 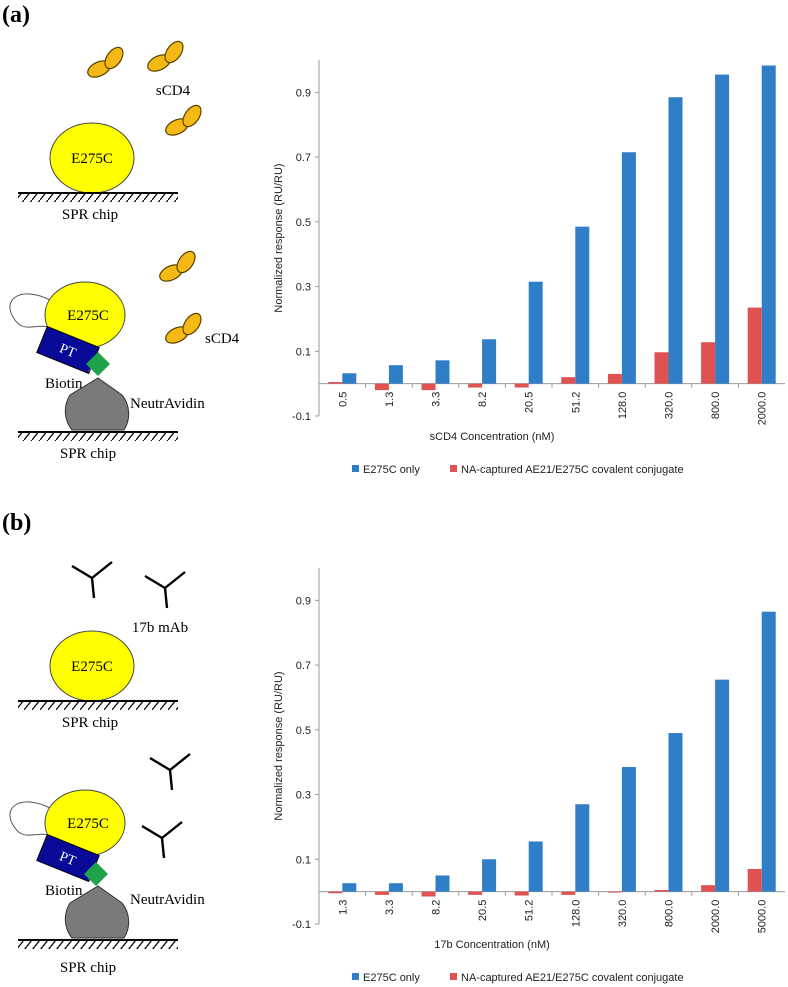 What do you see at coordinates (16, 523) in the screenshot?
I see `panel-label: (b)` at bounding box center [16, 523].